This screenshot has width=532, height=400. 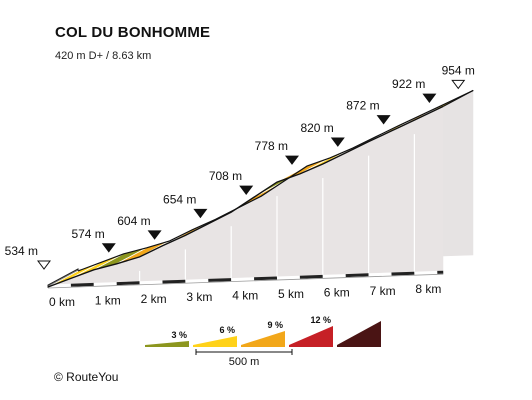 What do you see at coordinates (133, 221) in the screenshot?
I see `elevation-label: 604 m` at bounding box center [133, 221].